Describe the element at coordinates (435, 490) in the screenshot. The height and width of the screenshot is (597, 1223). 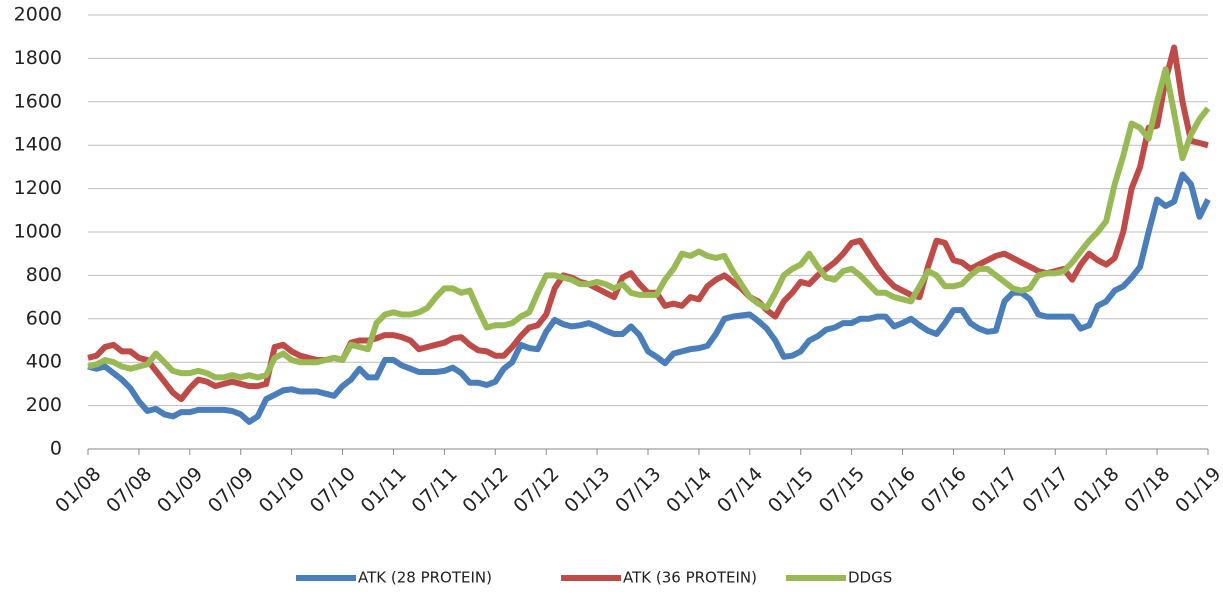
I see `x-tick-label: 07/11` at that location.